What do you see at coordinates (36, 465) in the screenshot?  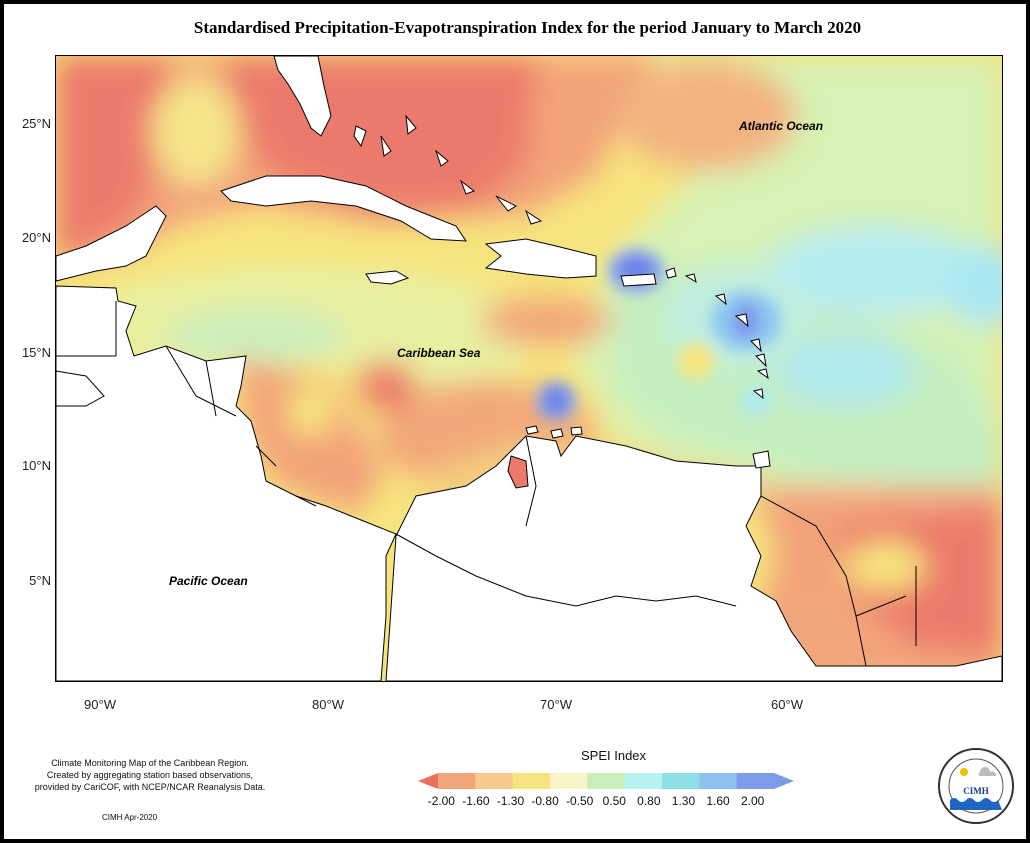 I see `lat-label-10n: 10°N` at bounding box center [36, 465].